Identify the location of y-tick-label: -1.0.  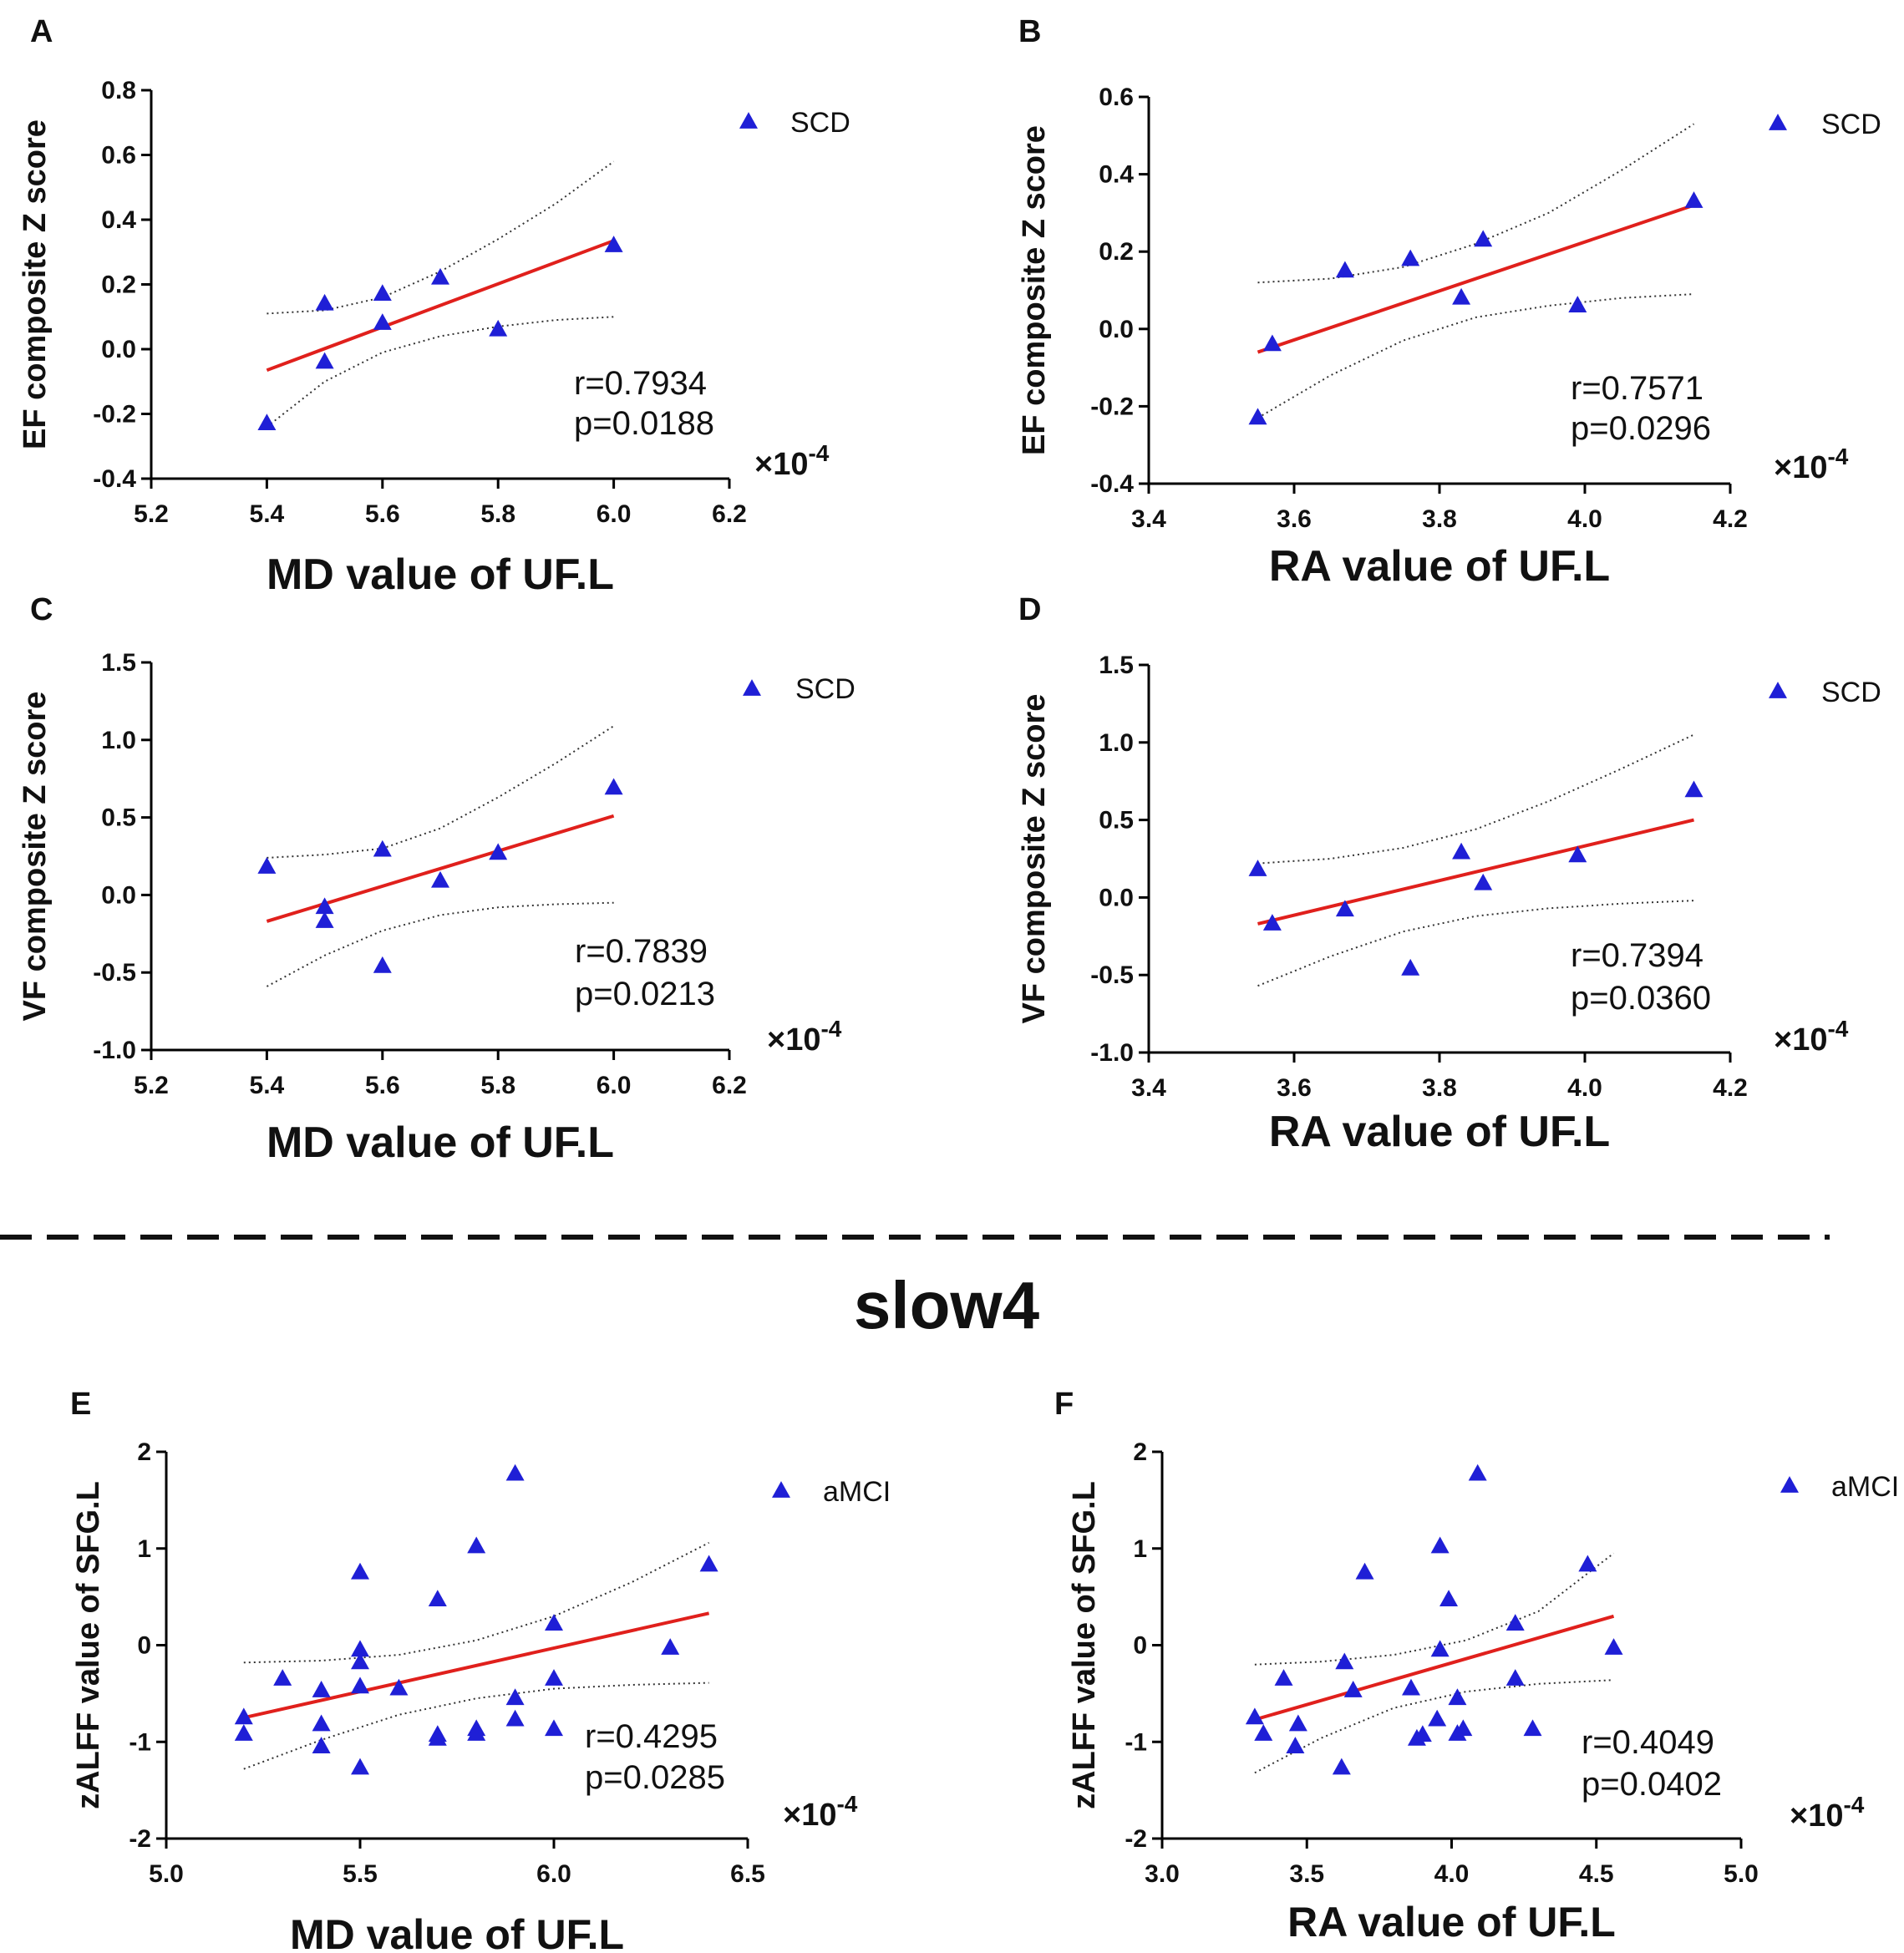
(1112, 1053).